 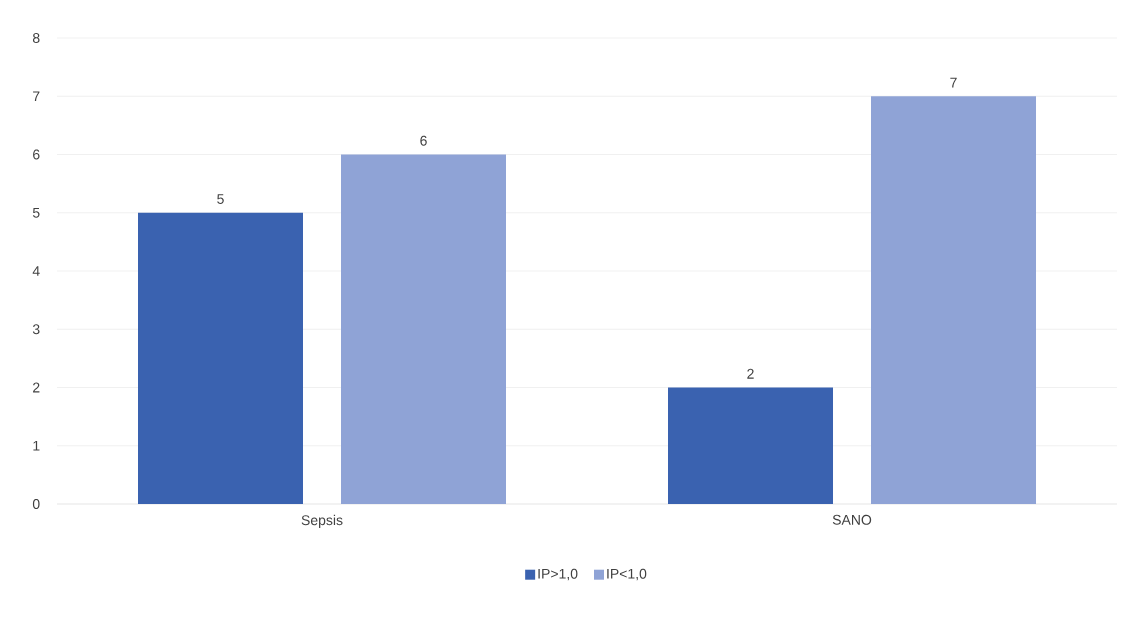 What do you see at coordinates (953, 82) in the screenshot?
I see `data-label: 7` at bounding box center [953, 82].